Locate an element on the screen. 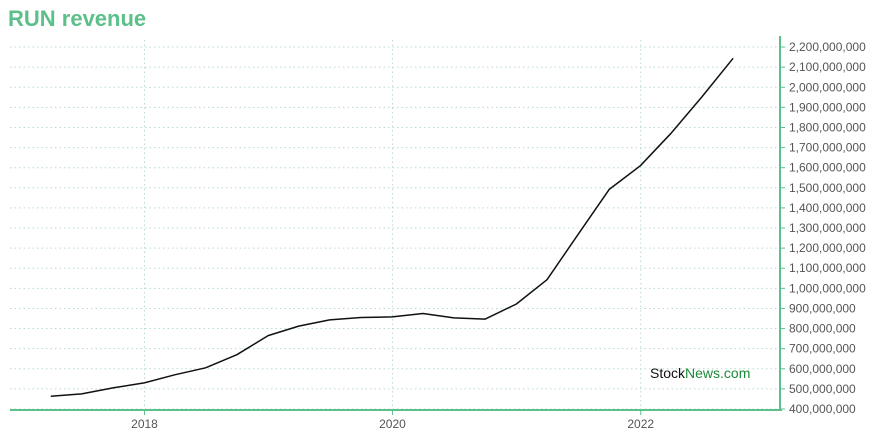 Image resolution: width=880 pixels, height=440 pixels. y-tick-label: 1,200,000,000 is located at coordinates (827, 248).